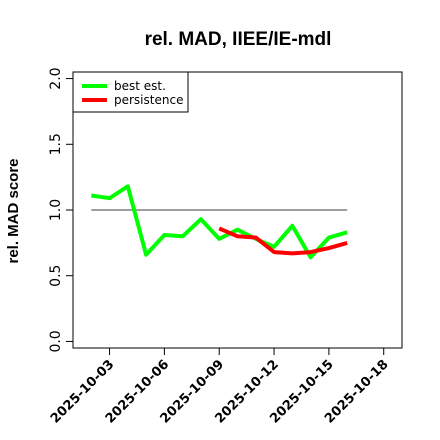 This screenshot has height=440, width=440. I want to click on legend-box, so click(130, 92).